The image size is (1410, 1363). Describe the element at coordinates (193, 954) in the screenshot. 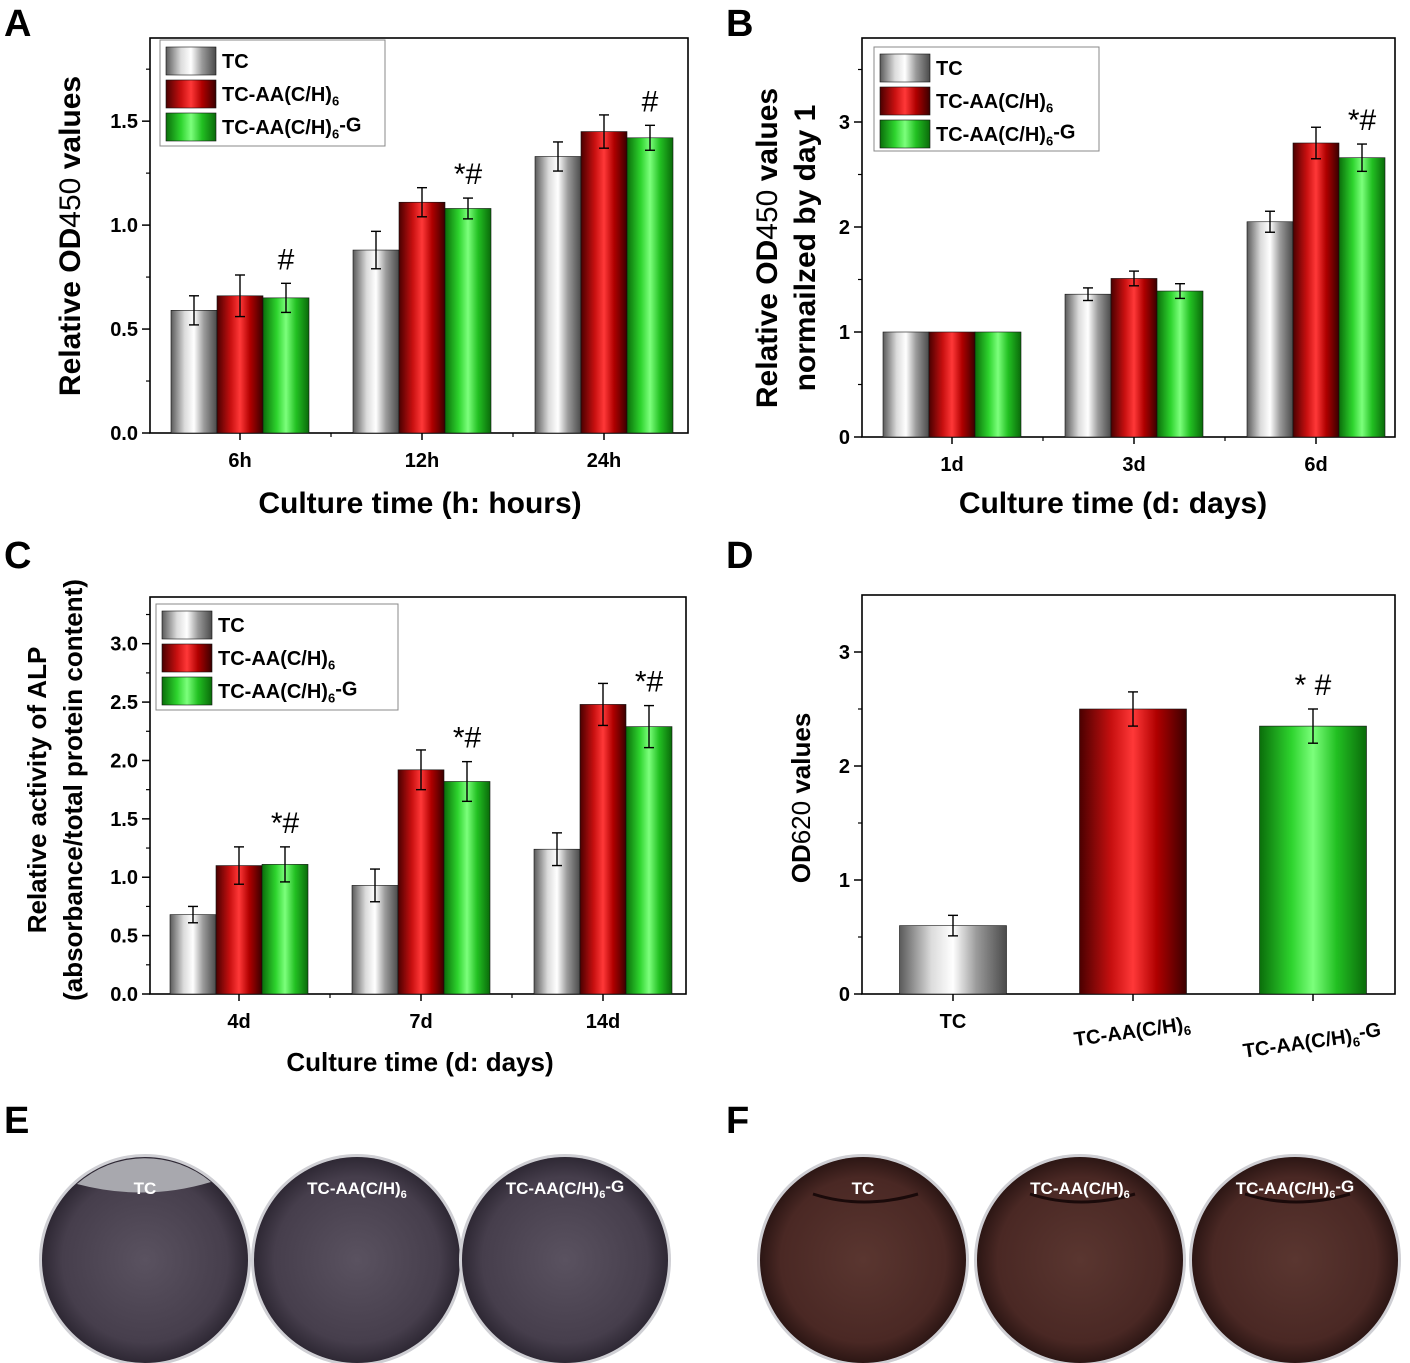

I see `bar-tc-4d` at that location.